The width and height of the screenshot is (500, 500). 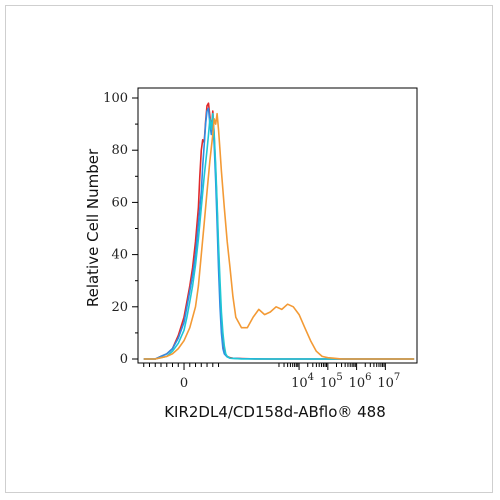 What do you see at coordinates (119, 307) in the screenshot?
I see `y-tick-label: 20` at bounding box center [119, 307].